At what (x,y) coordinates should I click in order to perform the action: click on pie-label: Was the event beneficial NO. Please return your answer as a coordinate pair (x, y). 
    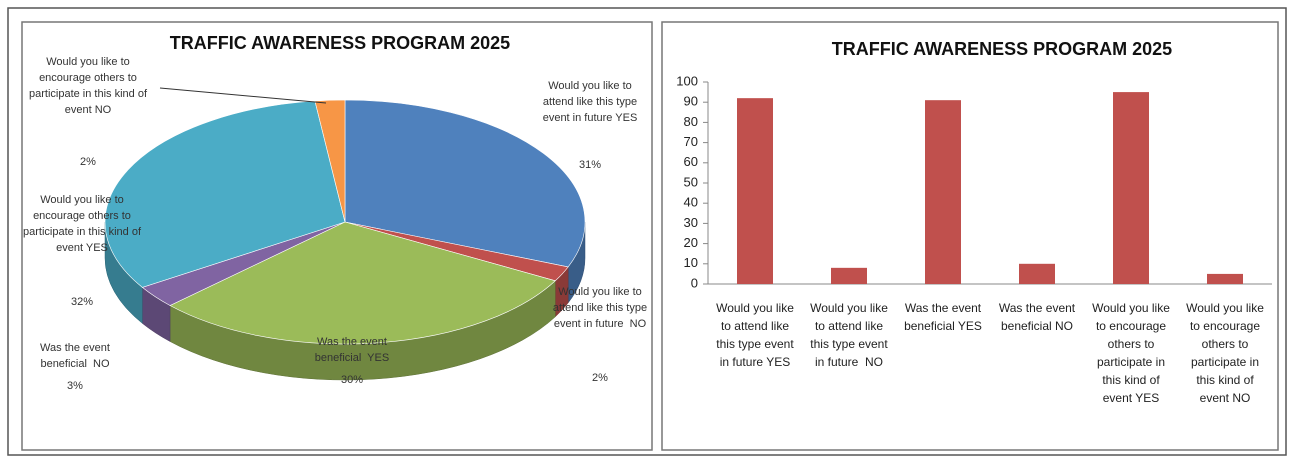
    Looking at the image, I should click on (77, 356).